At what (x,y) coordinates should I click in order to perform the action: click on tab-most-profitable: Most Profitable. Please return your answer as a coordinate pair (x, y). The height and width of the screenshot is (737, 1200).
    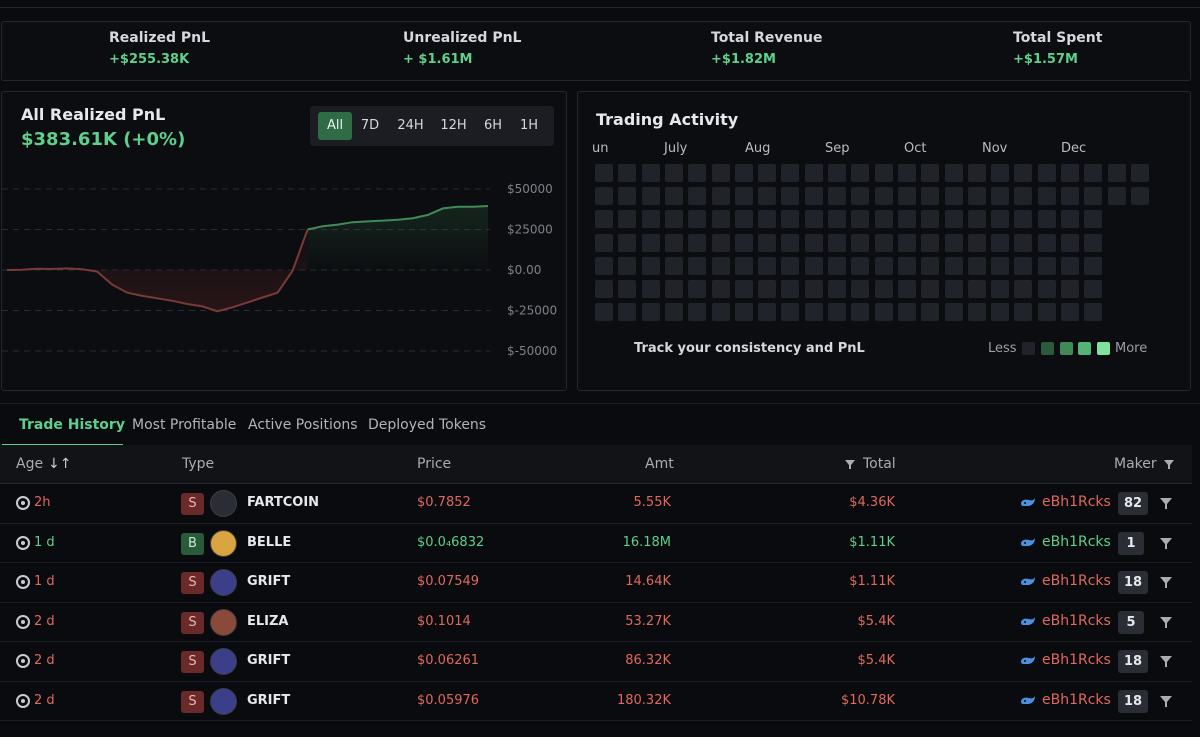
    Looking at the image, I should click on (184, 425).